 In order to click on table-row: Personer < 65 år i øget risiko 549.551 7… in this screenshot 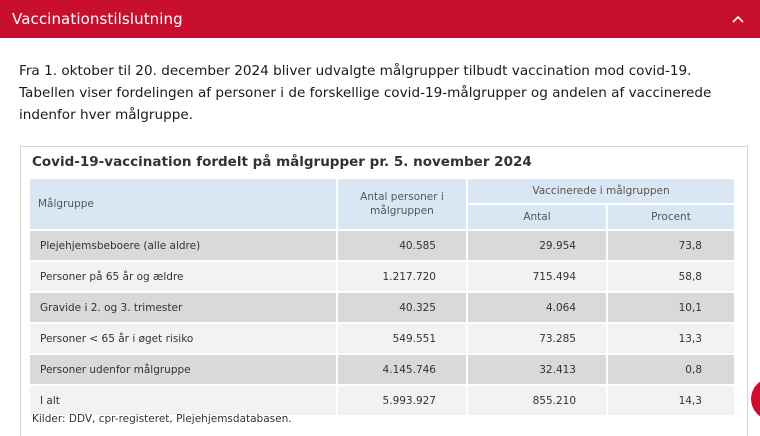, I will do `click(383, 339)`.